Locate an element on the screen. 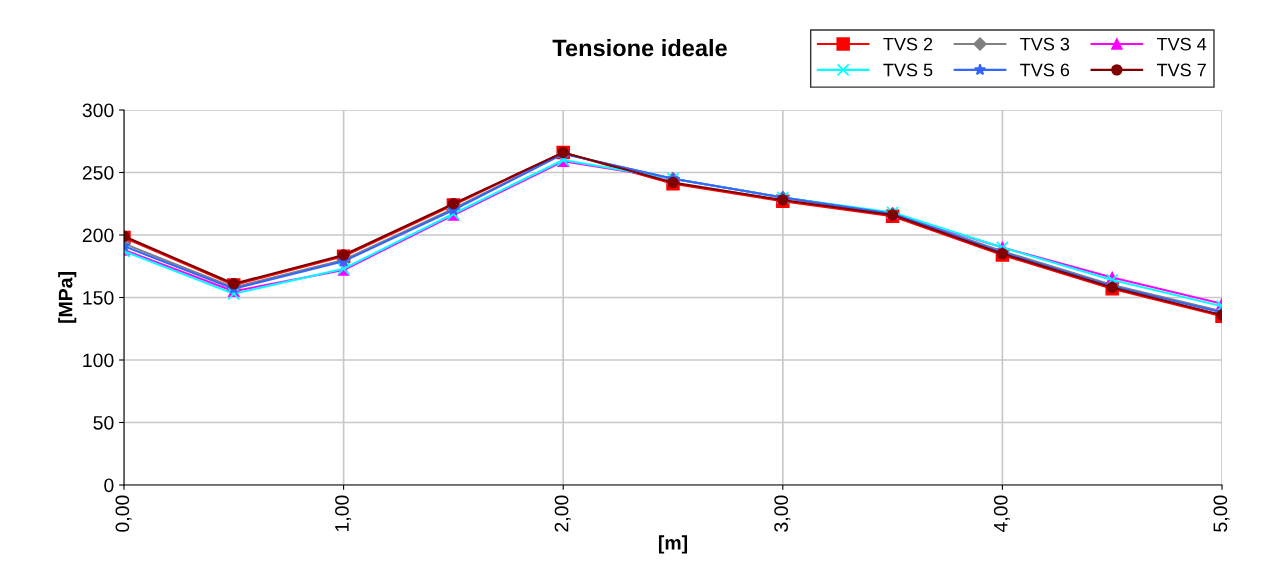  x-tick-label: 0,00 is located at coordinates (123, 513).